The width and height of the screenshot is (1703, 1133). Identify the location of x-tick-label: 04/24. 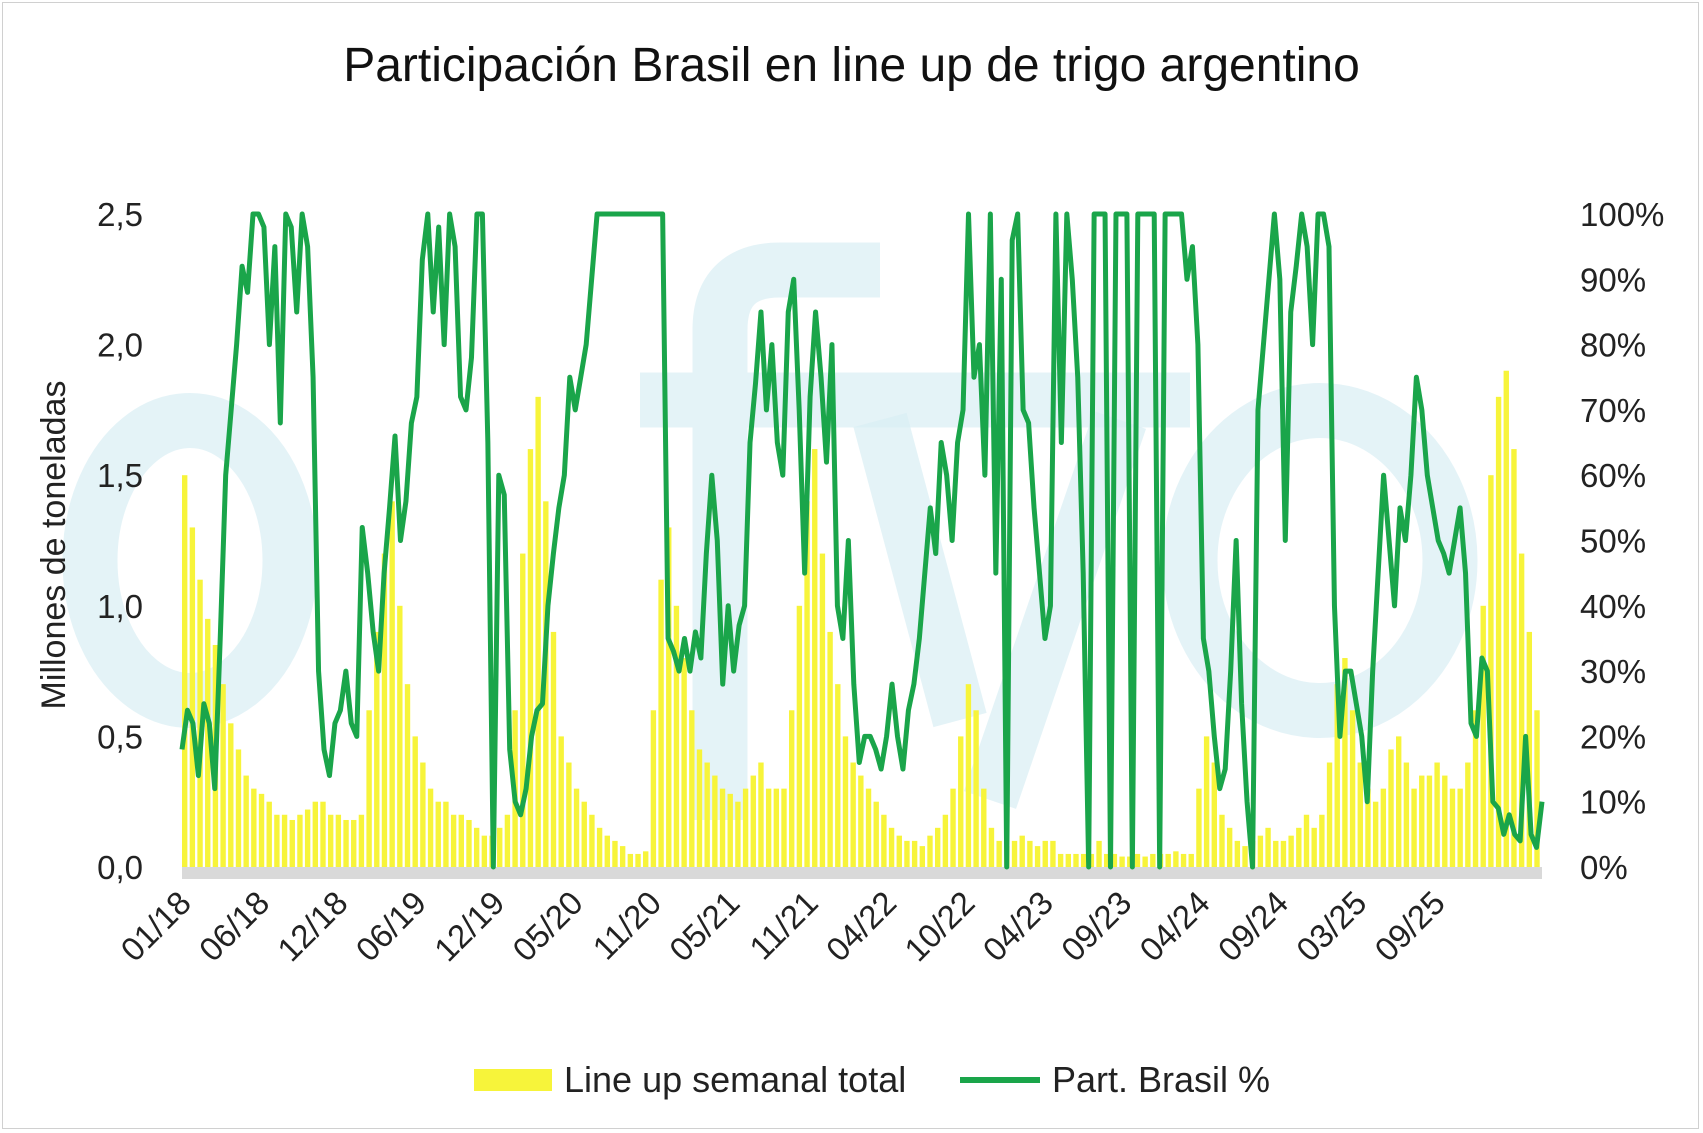
(1174, 926).